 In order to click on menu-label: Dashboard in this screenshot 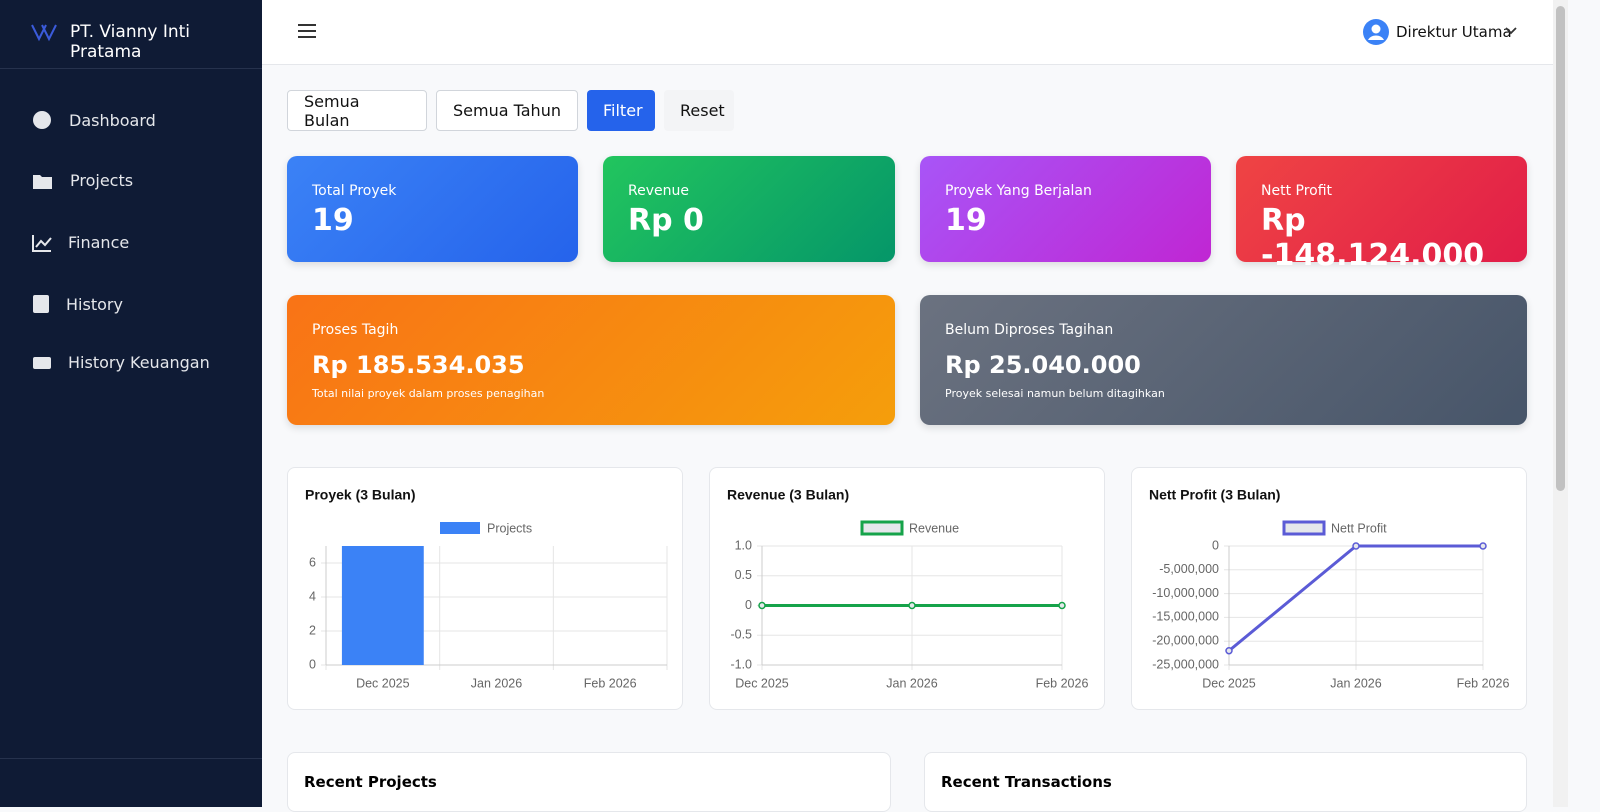, I will do `click(112, 120)`.